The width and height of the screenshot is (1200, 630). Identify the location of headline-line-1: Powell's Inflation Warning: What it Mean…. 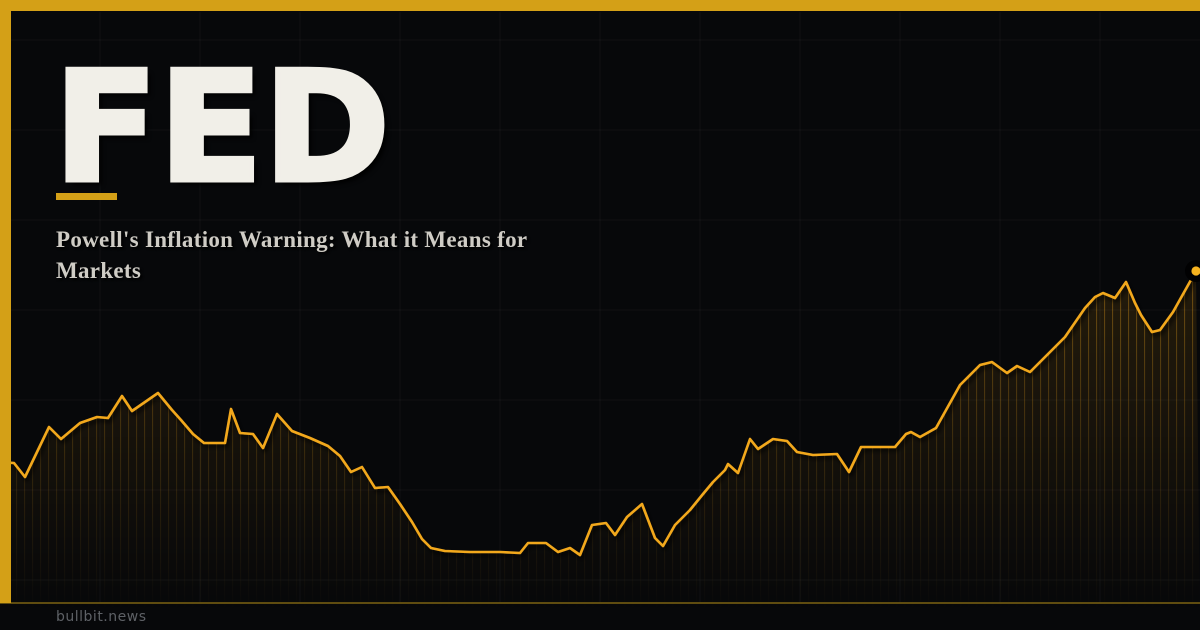
(292, 239).